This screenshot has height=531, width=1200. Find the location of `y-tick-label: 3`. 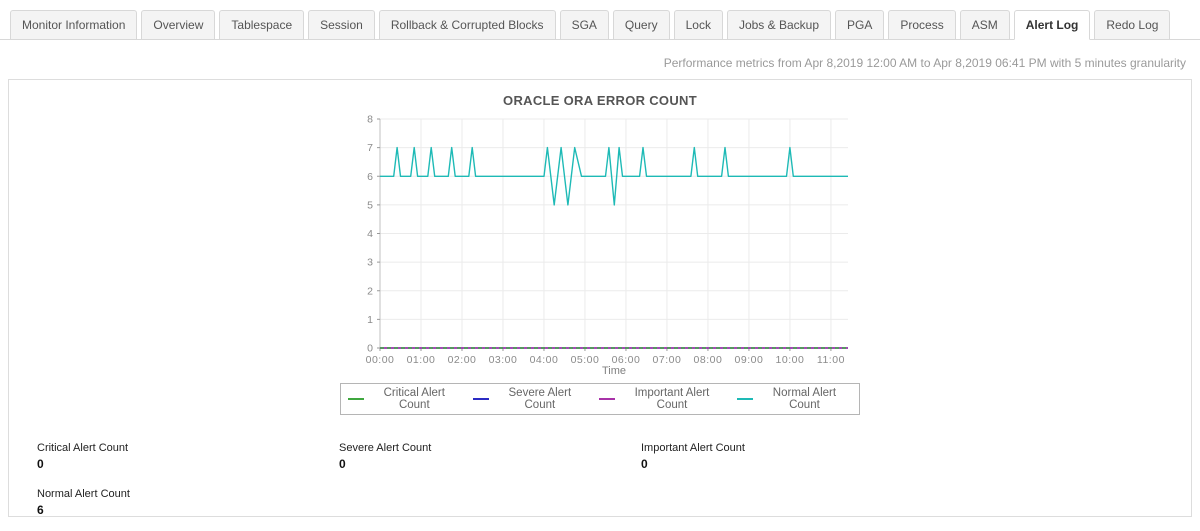

y-tick-label: 3 is located at coordinates (370, 263).